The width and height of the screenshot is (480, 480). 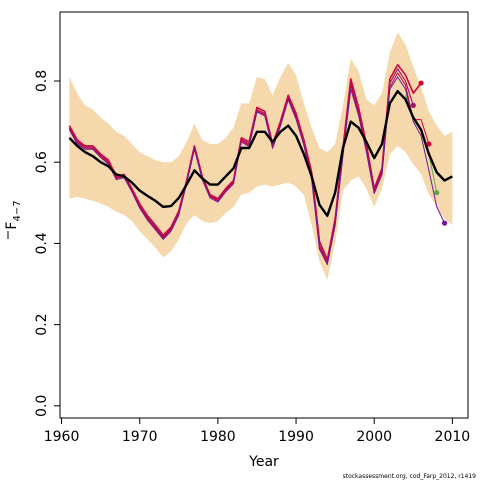 What do you see at coordinates (453, 437) in the screenshot?
I see `x-tick-label-2010: 2010` at bounding box center [453, 437].